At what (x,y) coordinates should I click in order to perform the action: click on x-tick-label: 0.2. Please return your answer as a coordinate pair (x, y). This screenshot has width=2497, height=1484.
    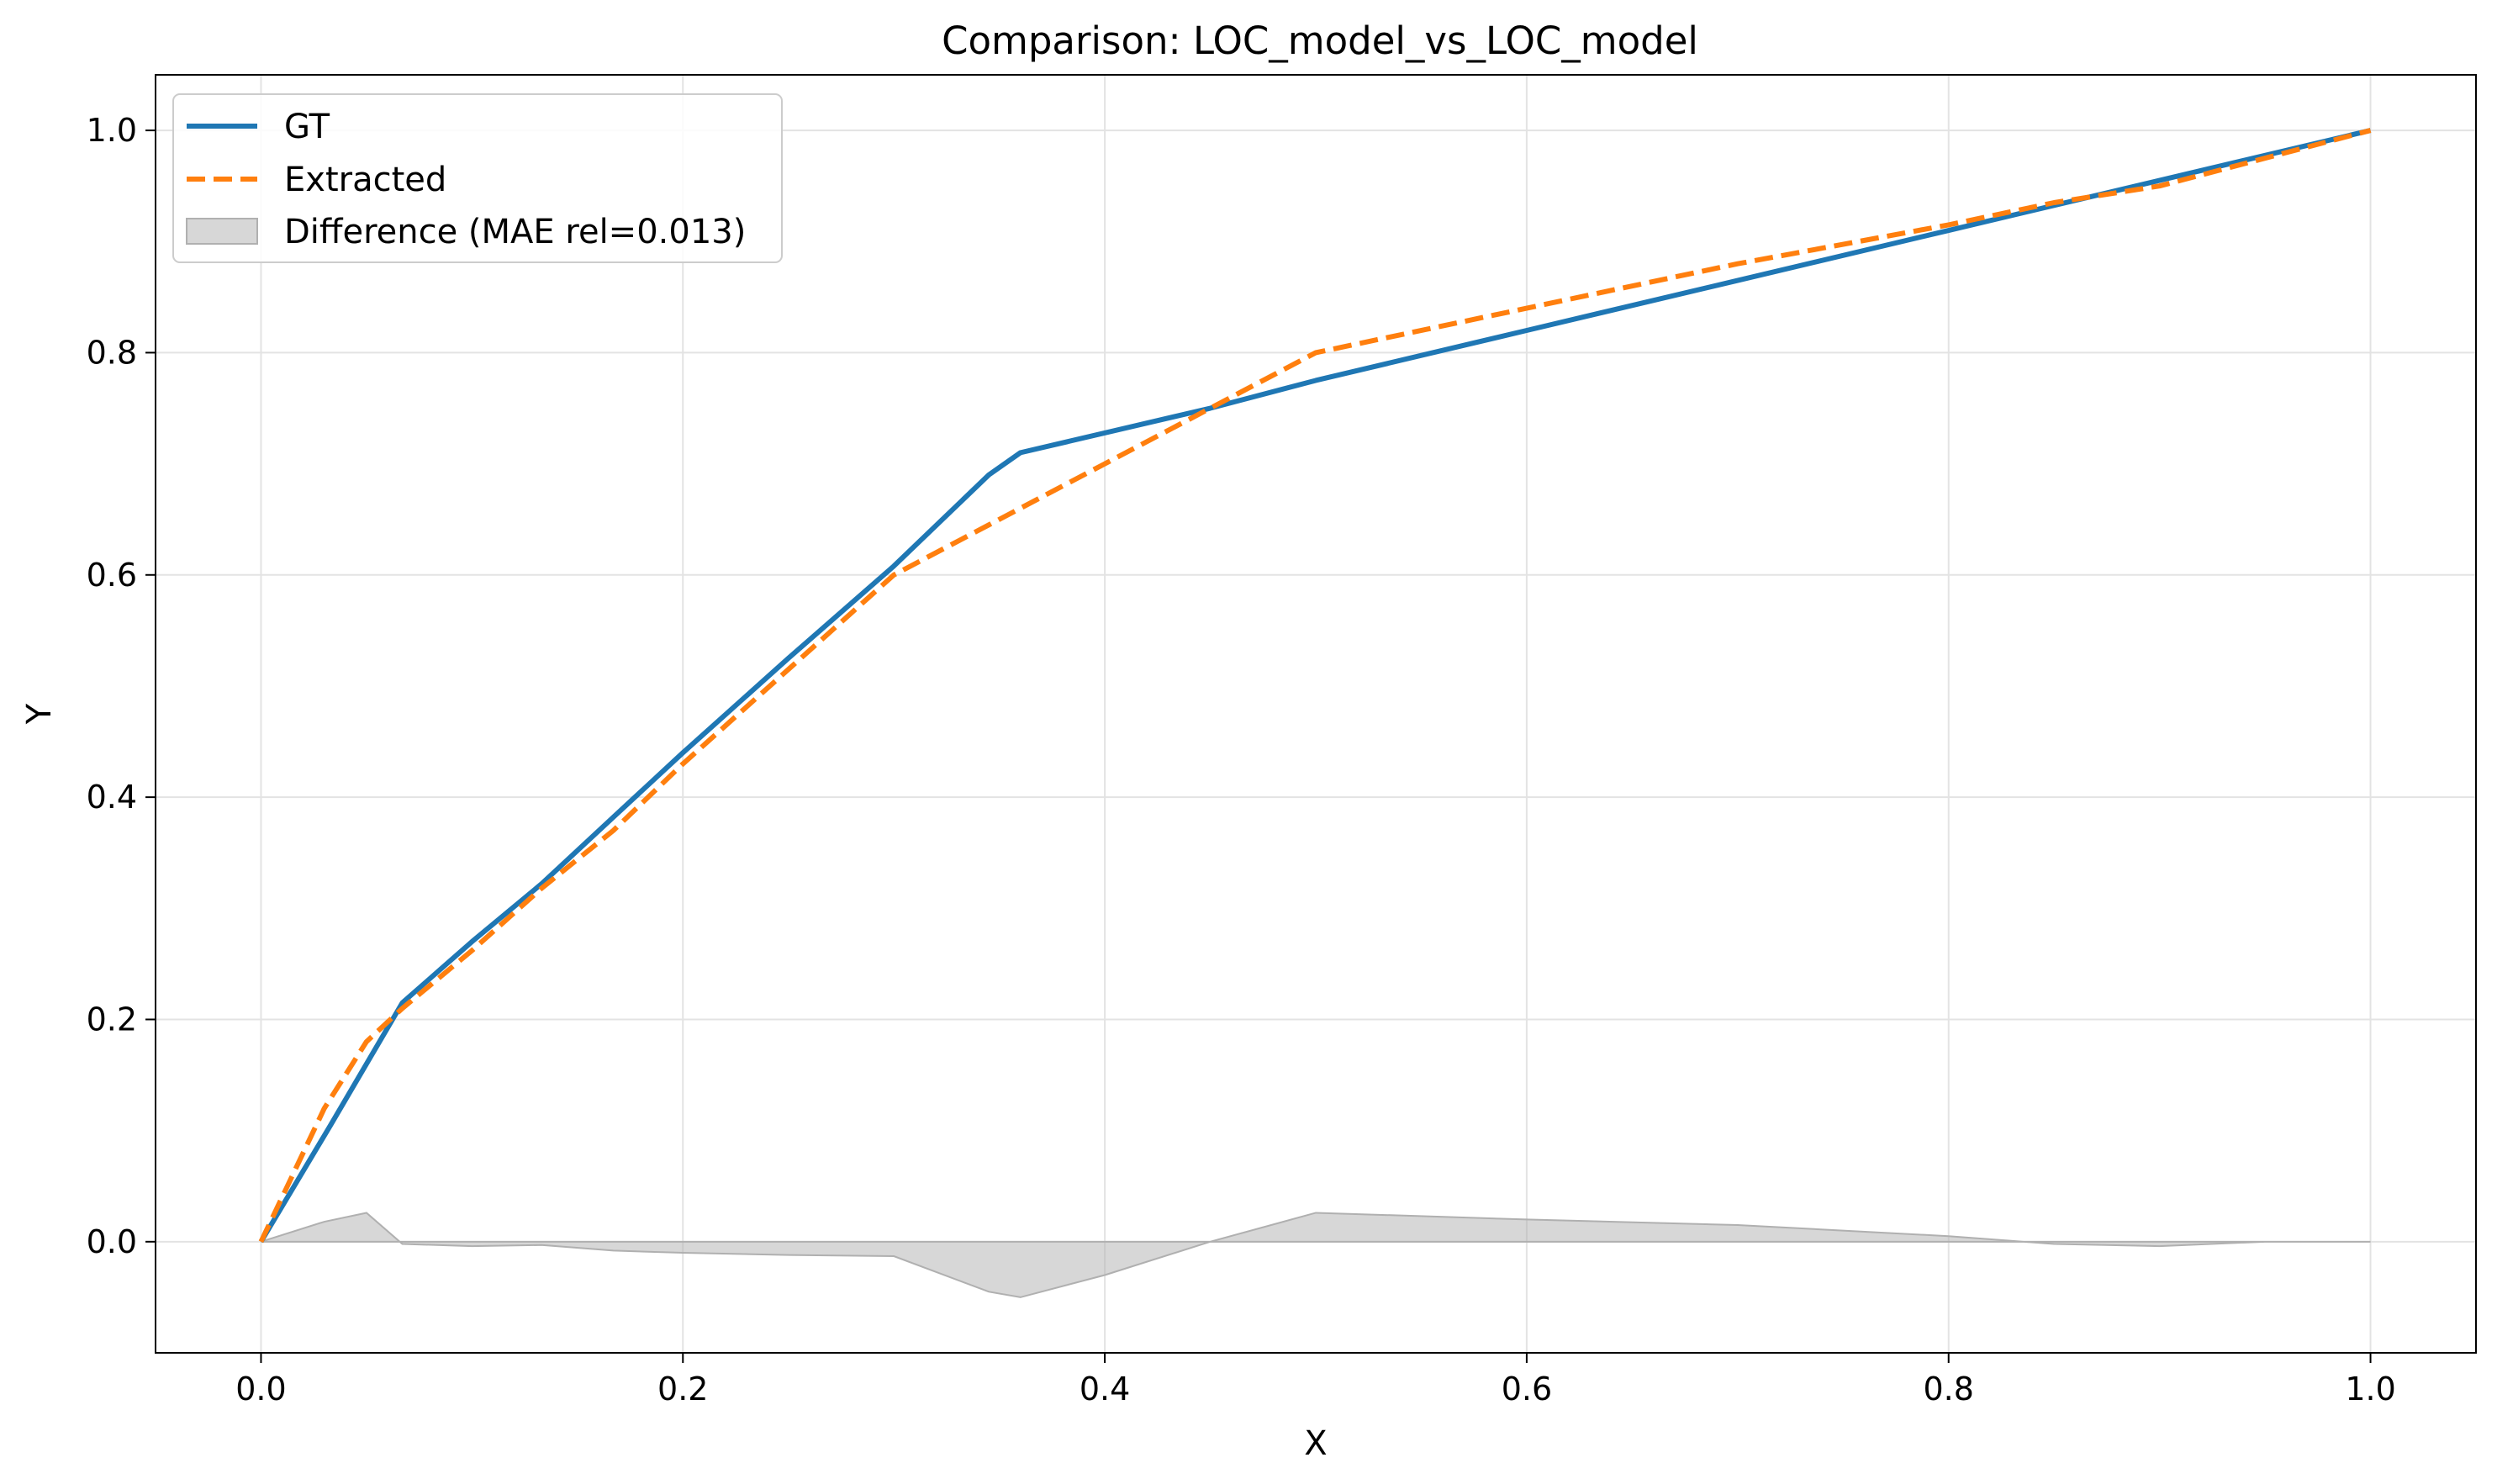
    Looking at the image, I should click on (682, 1388).